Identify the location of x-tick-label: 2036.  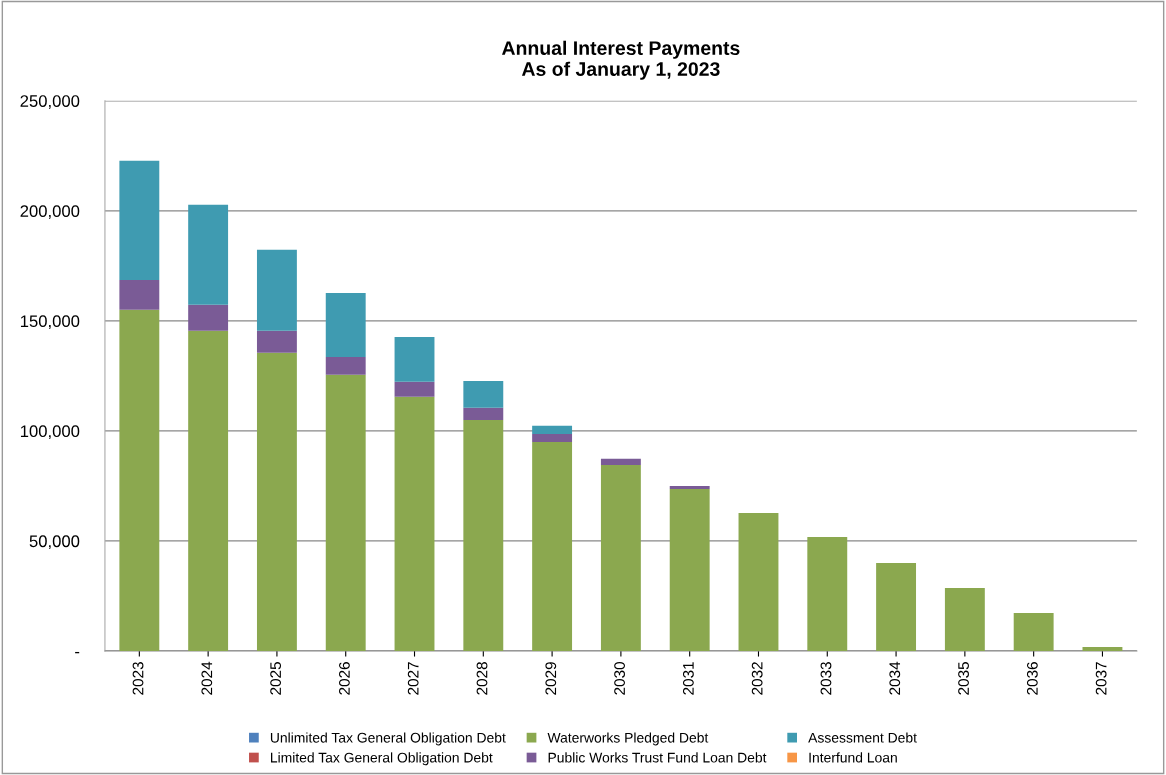
(1032, 678).